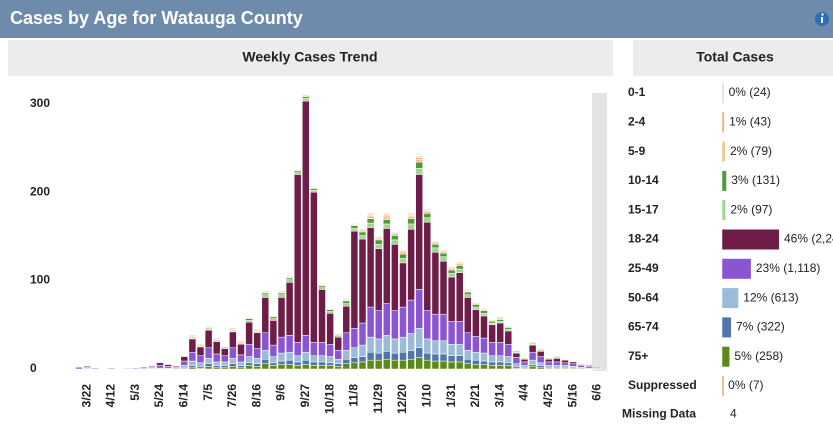 This screenshot has width=833, height=426. What do you see at coordinates (451, 396) in the screenshot?
I see `x-tick-label: 1/31` at bounding box center [451, 396].